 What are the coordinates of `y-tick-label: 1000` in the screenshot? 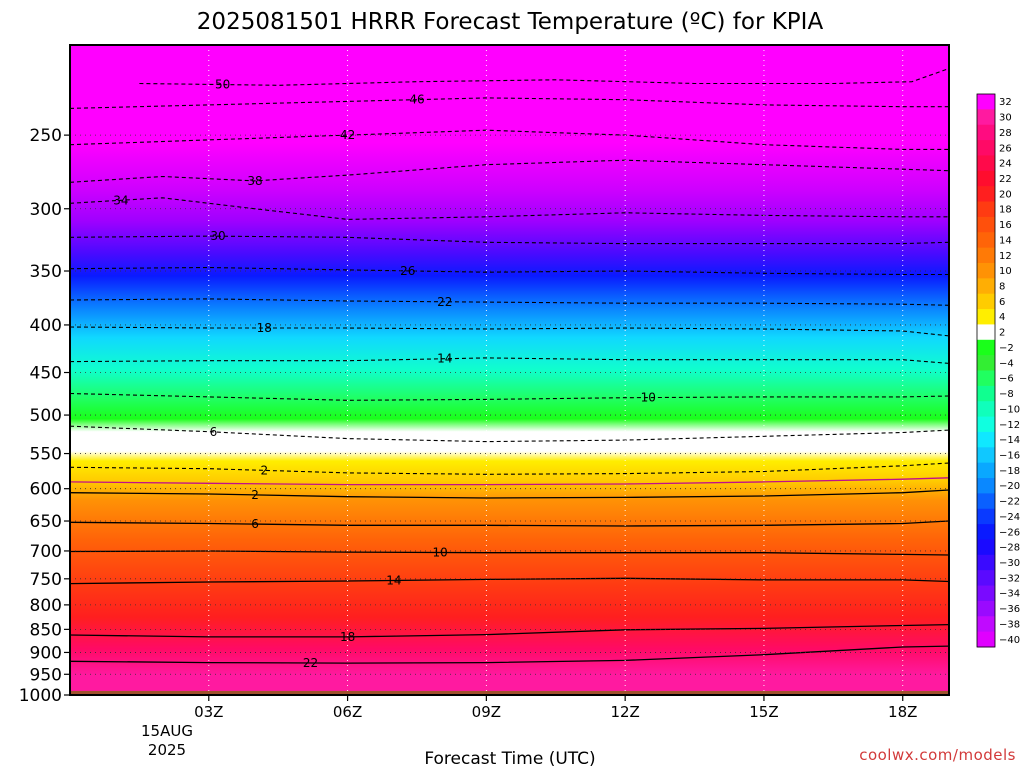 It's located at (40, 696).